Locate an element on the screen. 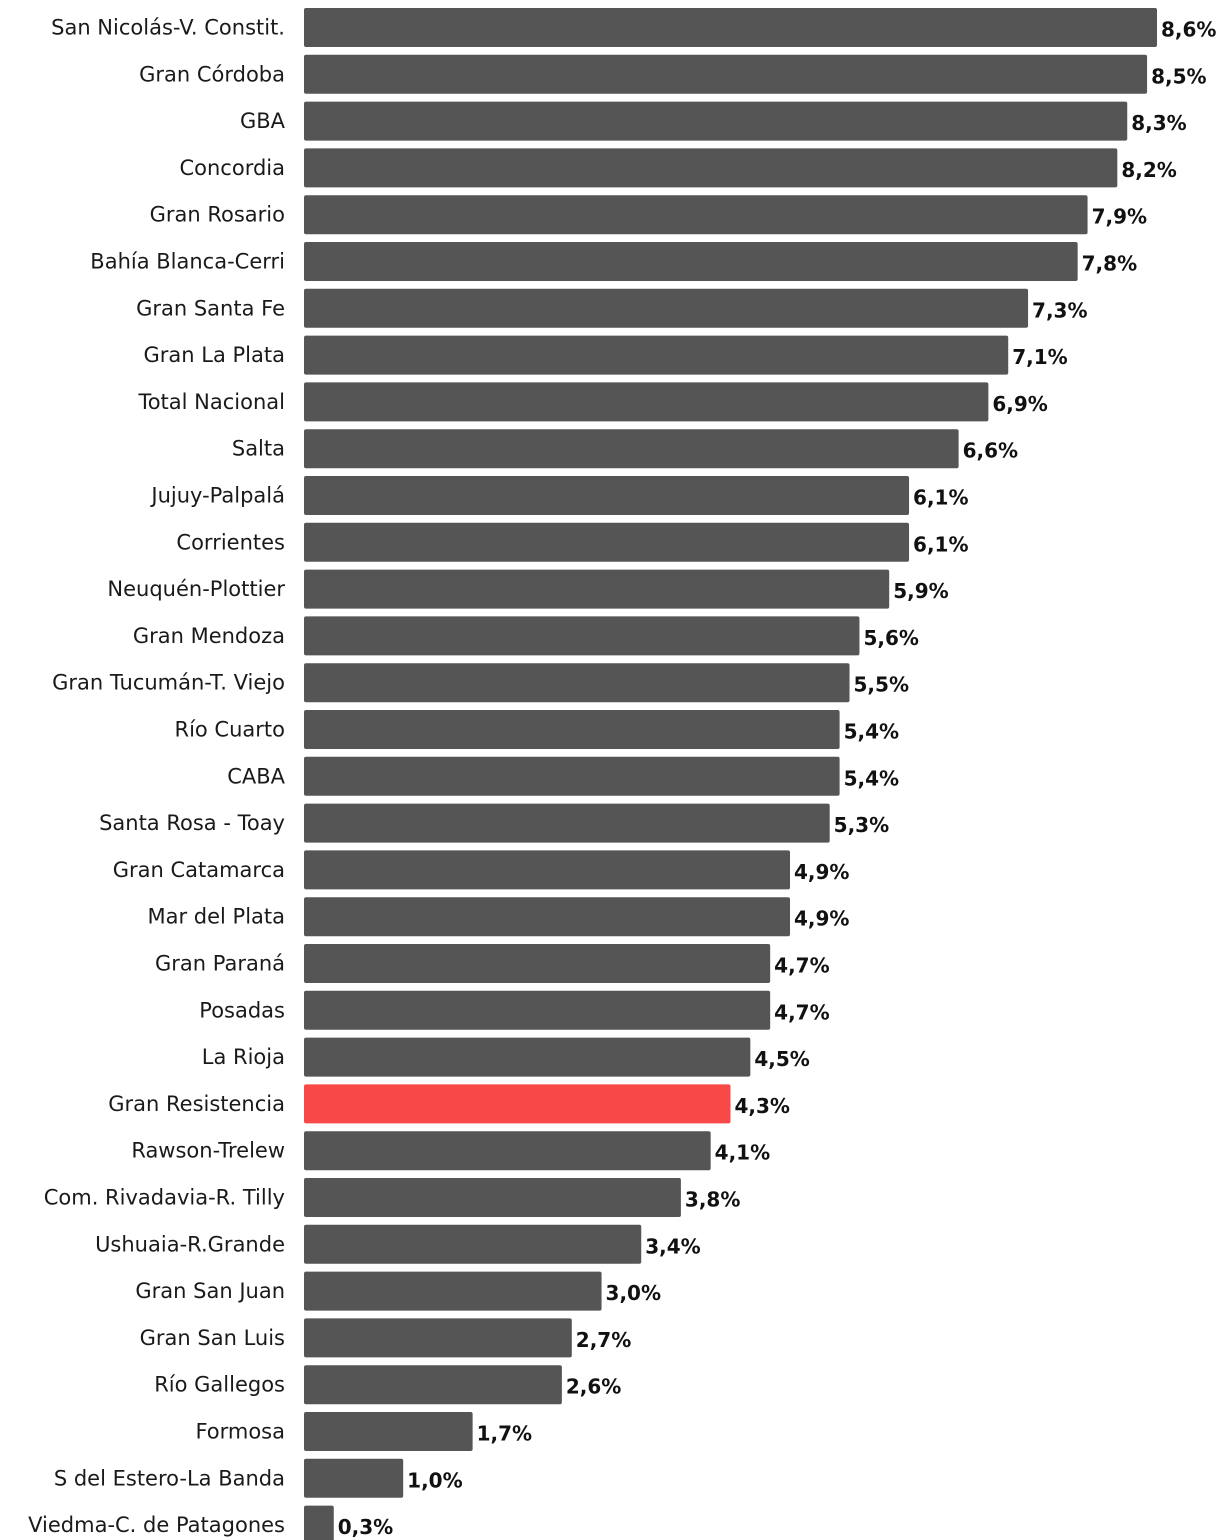 Image resolution: width=1228 pixels, height=1540 pixels. category-label-gran-cordoba: Gran Córdoba is located at coordinates (212, 74).